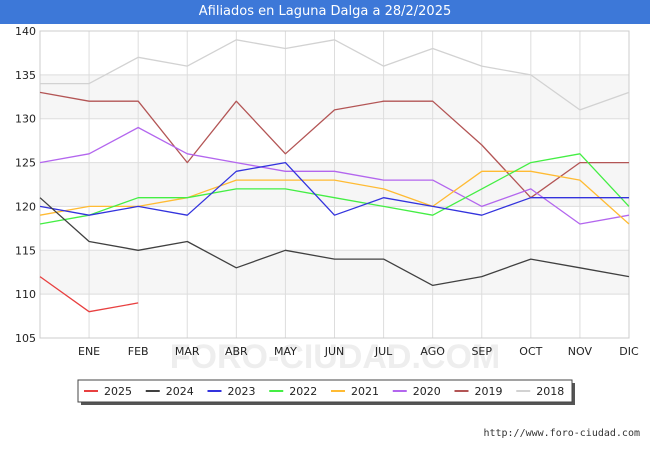 The width and height of the screenshot is (650, 450). Describe the element at coordinates (25, 250) in the screenshot. I see `y-tick-label: 115` at that location.